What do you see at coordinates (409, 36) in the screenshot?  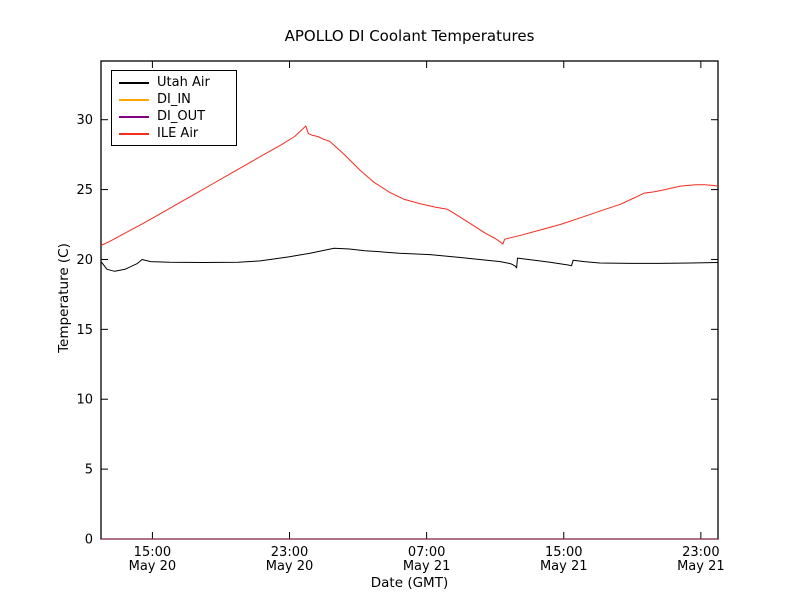 I see `chart-title: APOLLO DI Coolant Temperatures` at bounding box center [409, 36].